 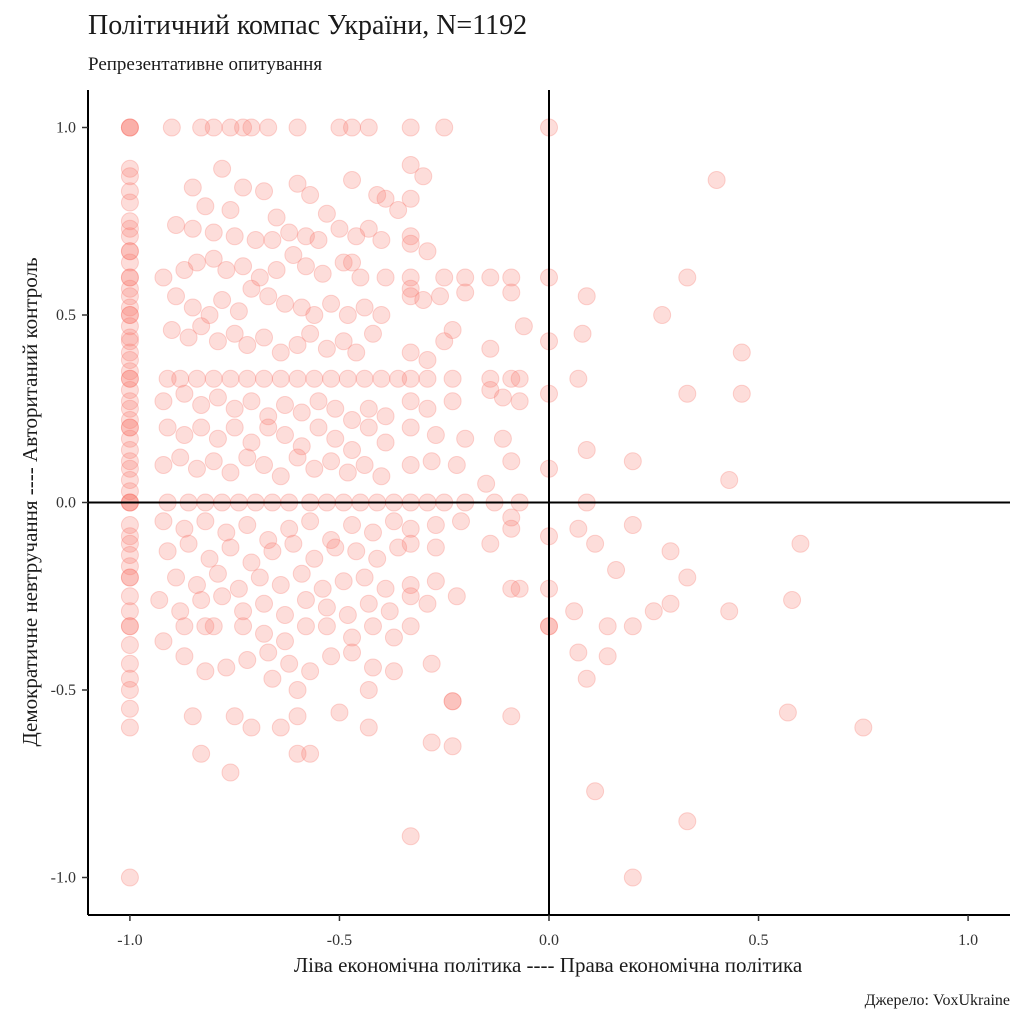 What do you see at coordinates (69, 503) in the screenshot?
I see `y-axis-ticks: -1.0 -0.5 0.0 0.5 1.0` at bounding box center [69, 503].